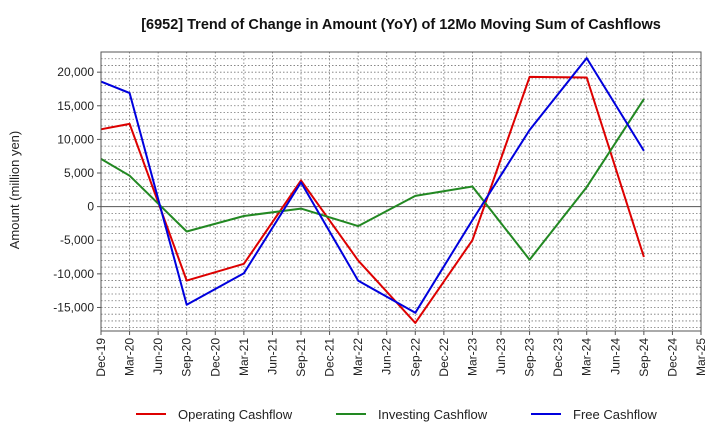 The image size is (720, 440). Describe the element at coordinates (73, 274) in the screenshot. I see `y-tick-label: -10,000` at that location.